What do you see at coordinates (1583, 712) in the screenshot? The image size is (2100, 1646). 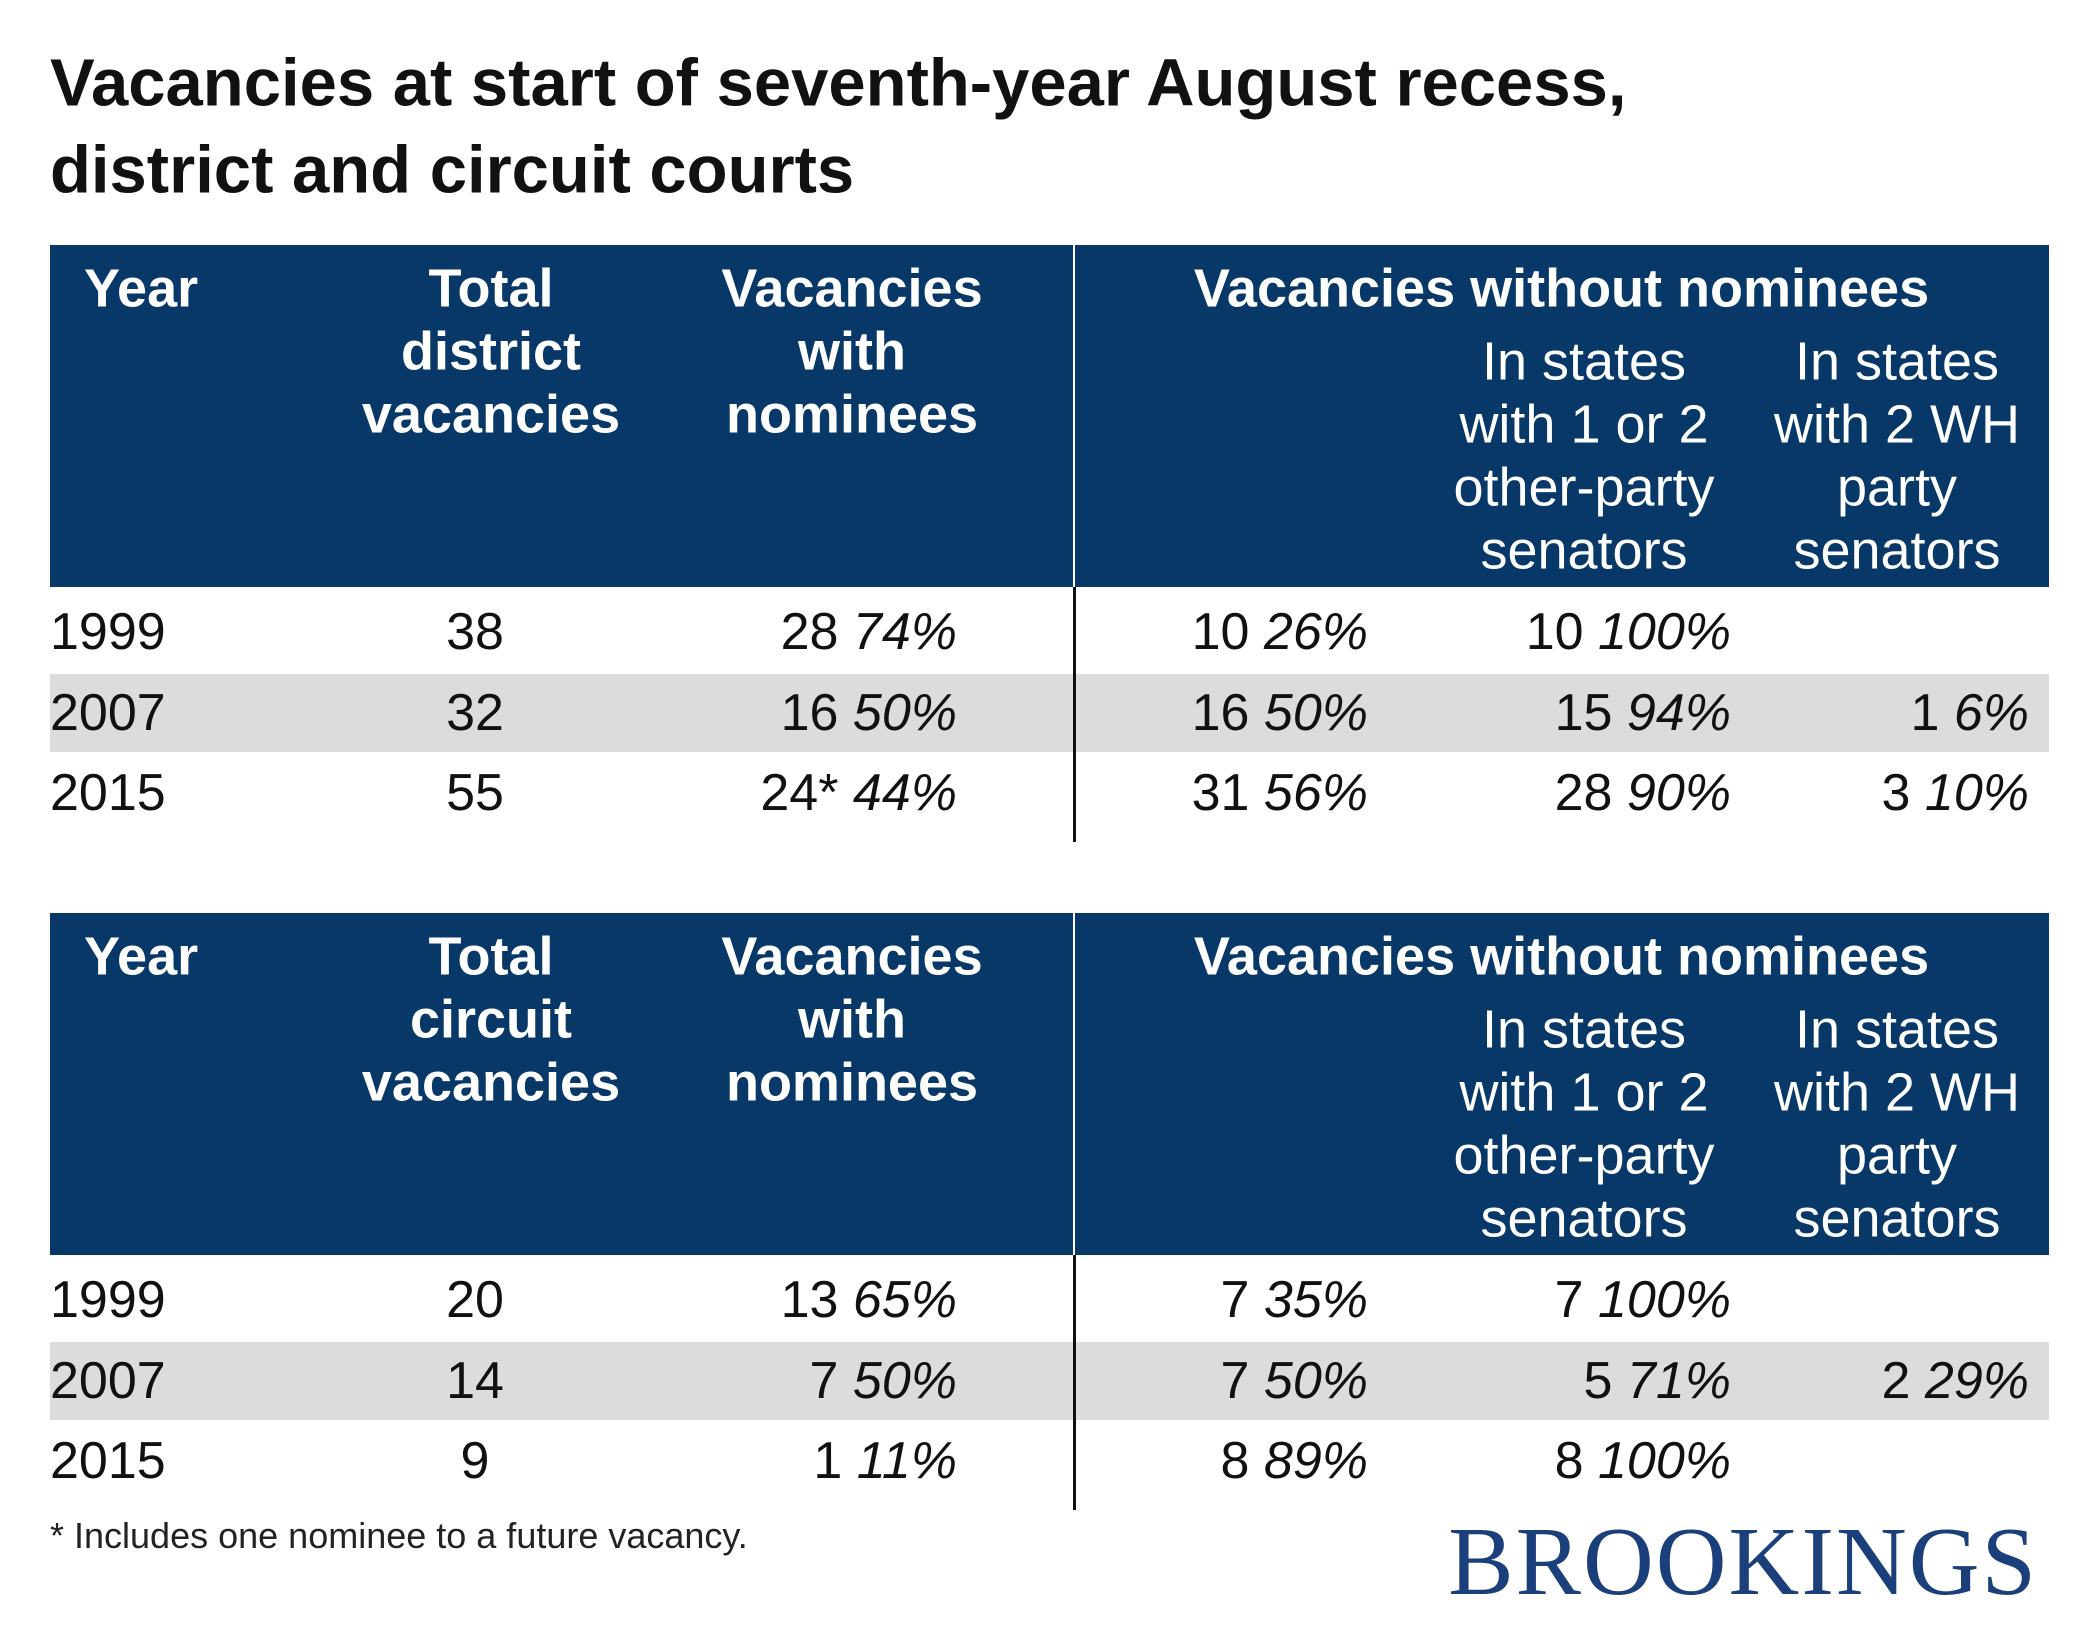 I see `count: 15` at bounding box center [1583, 712].